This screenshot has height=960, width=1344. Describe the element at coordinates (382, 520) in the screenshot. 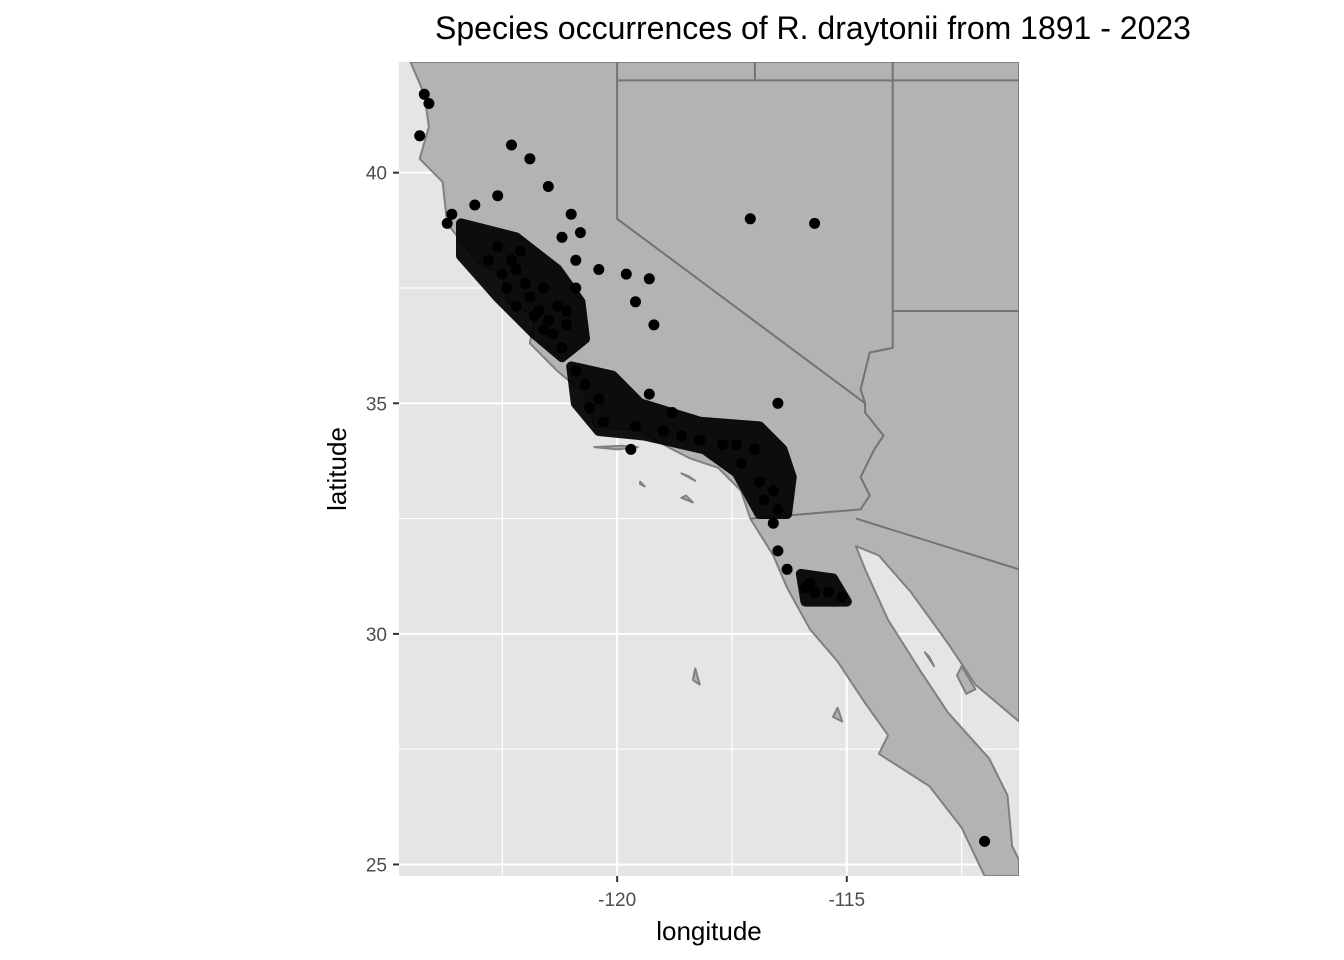

I see `y-axis-ticks: 25 30 35 40` at that location.